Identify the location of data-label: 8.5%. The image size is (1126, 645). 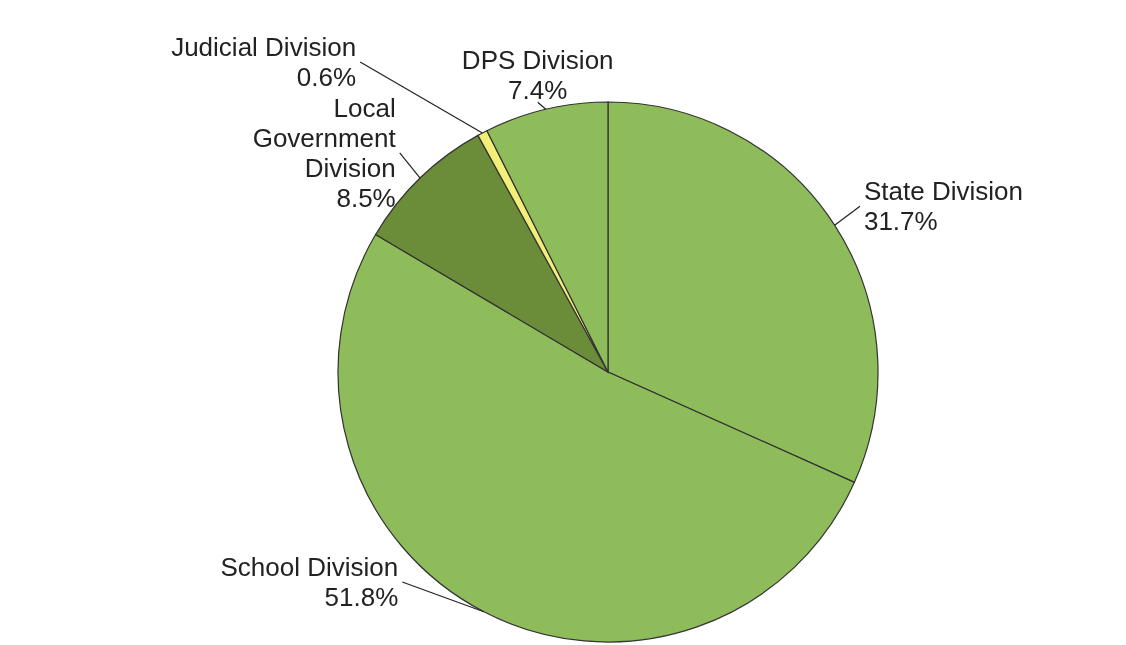
(366, 198).